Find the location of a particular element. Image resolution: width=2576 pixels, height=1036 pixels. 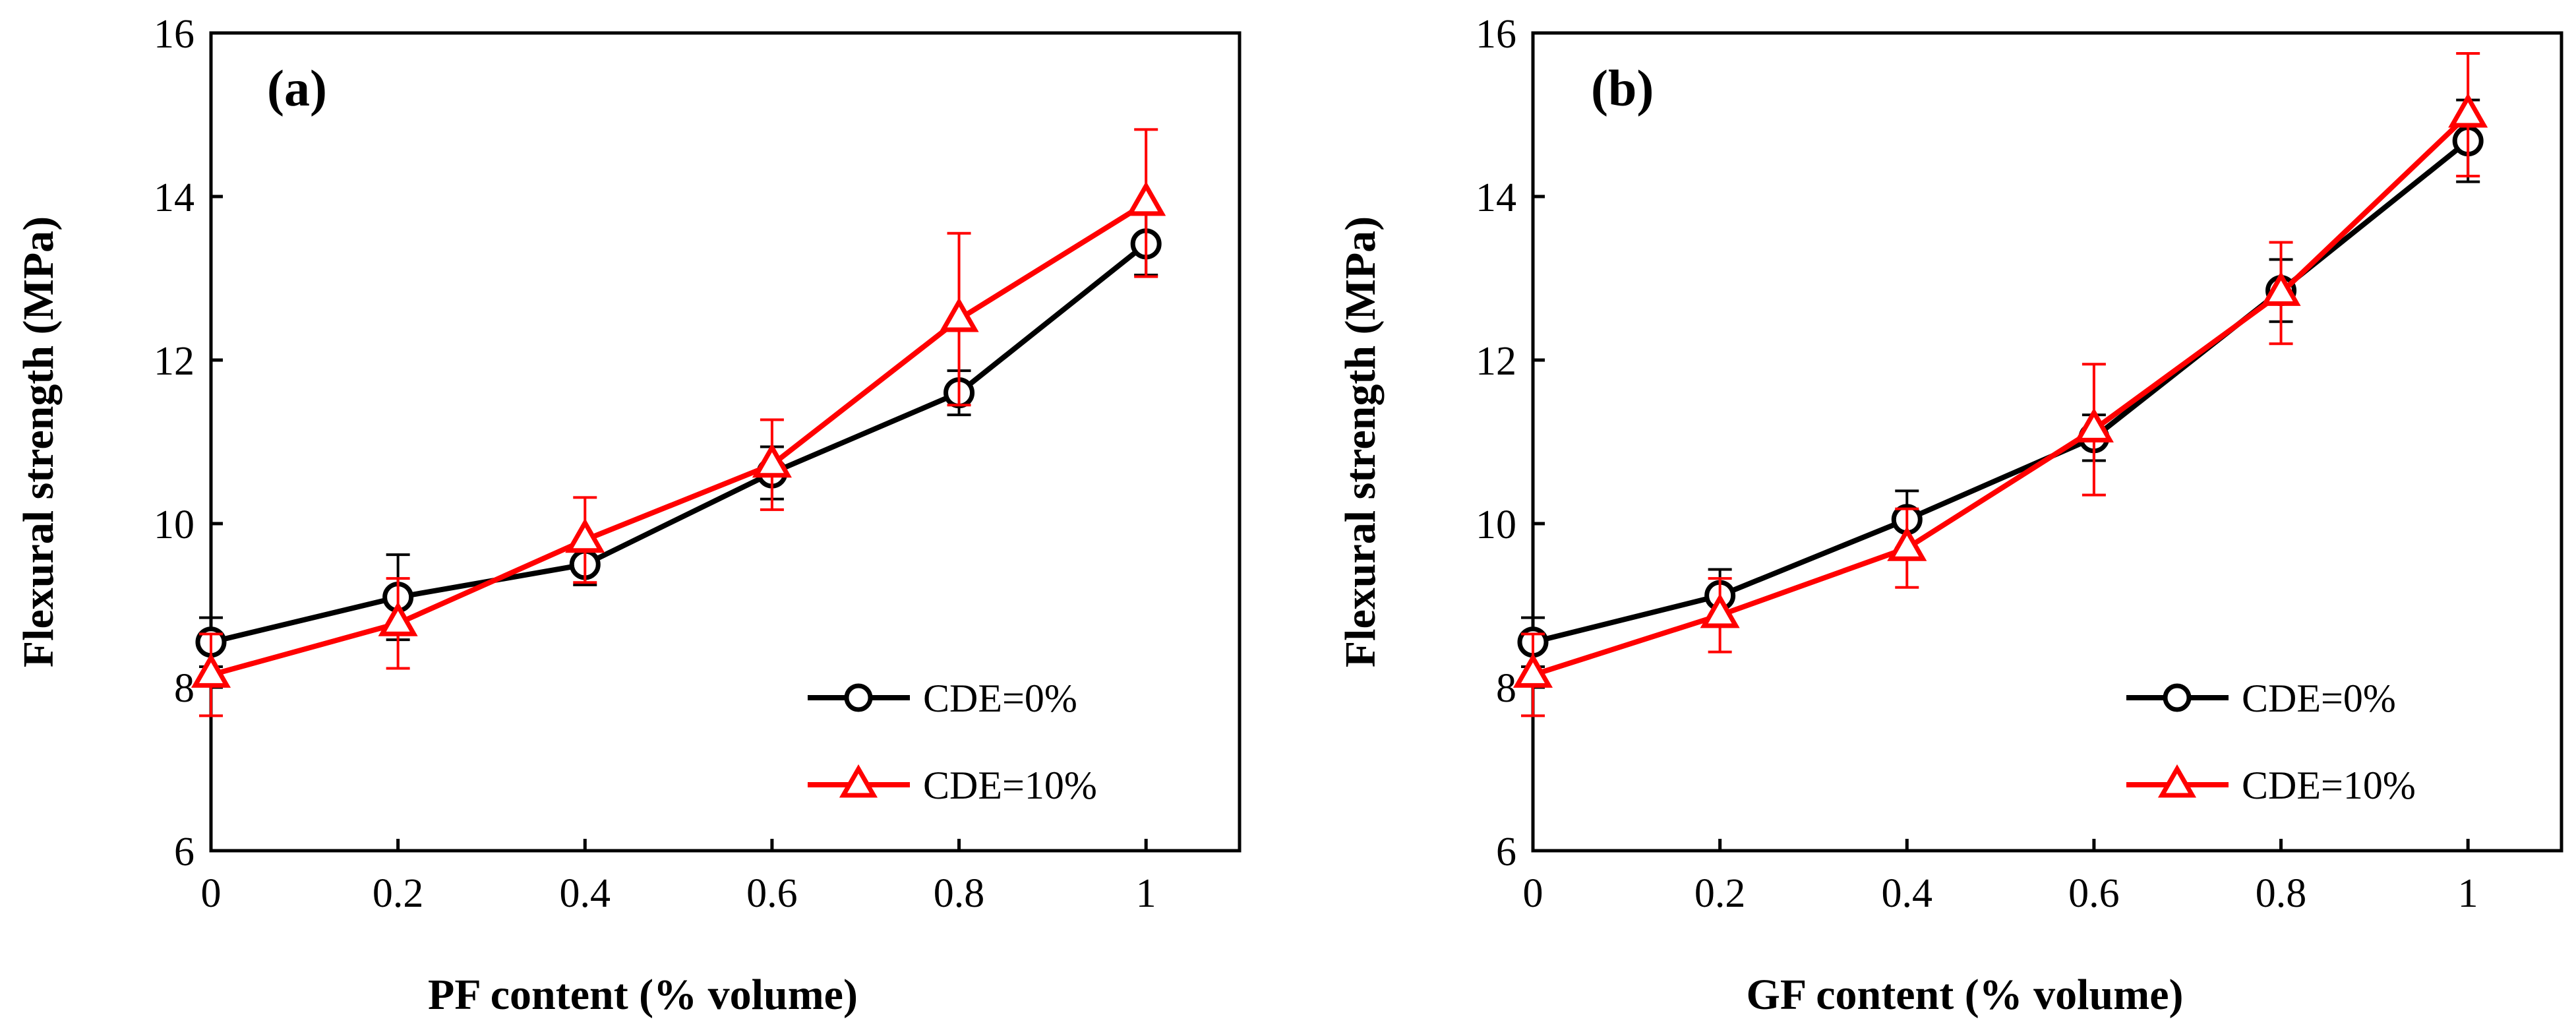

panel-label: (a) is located at coordinates (297, 88).